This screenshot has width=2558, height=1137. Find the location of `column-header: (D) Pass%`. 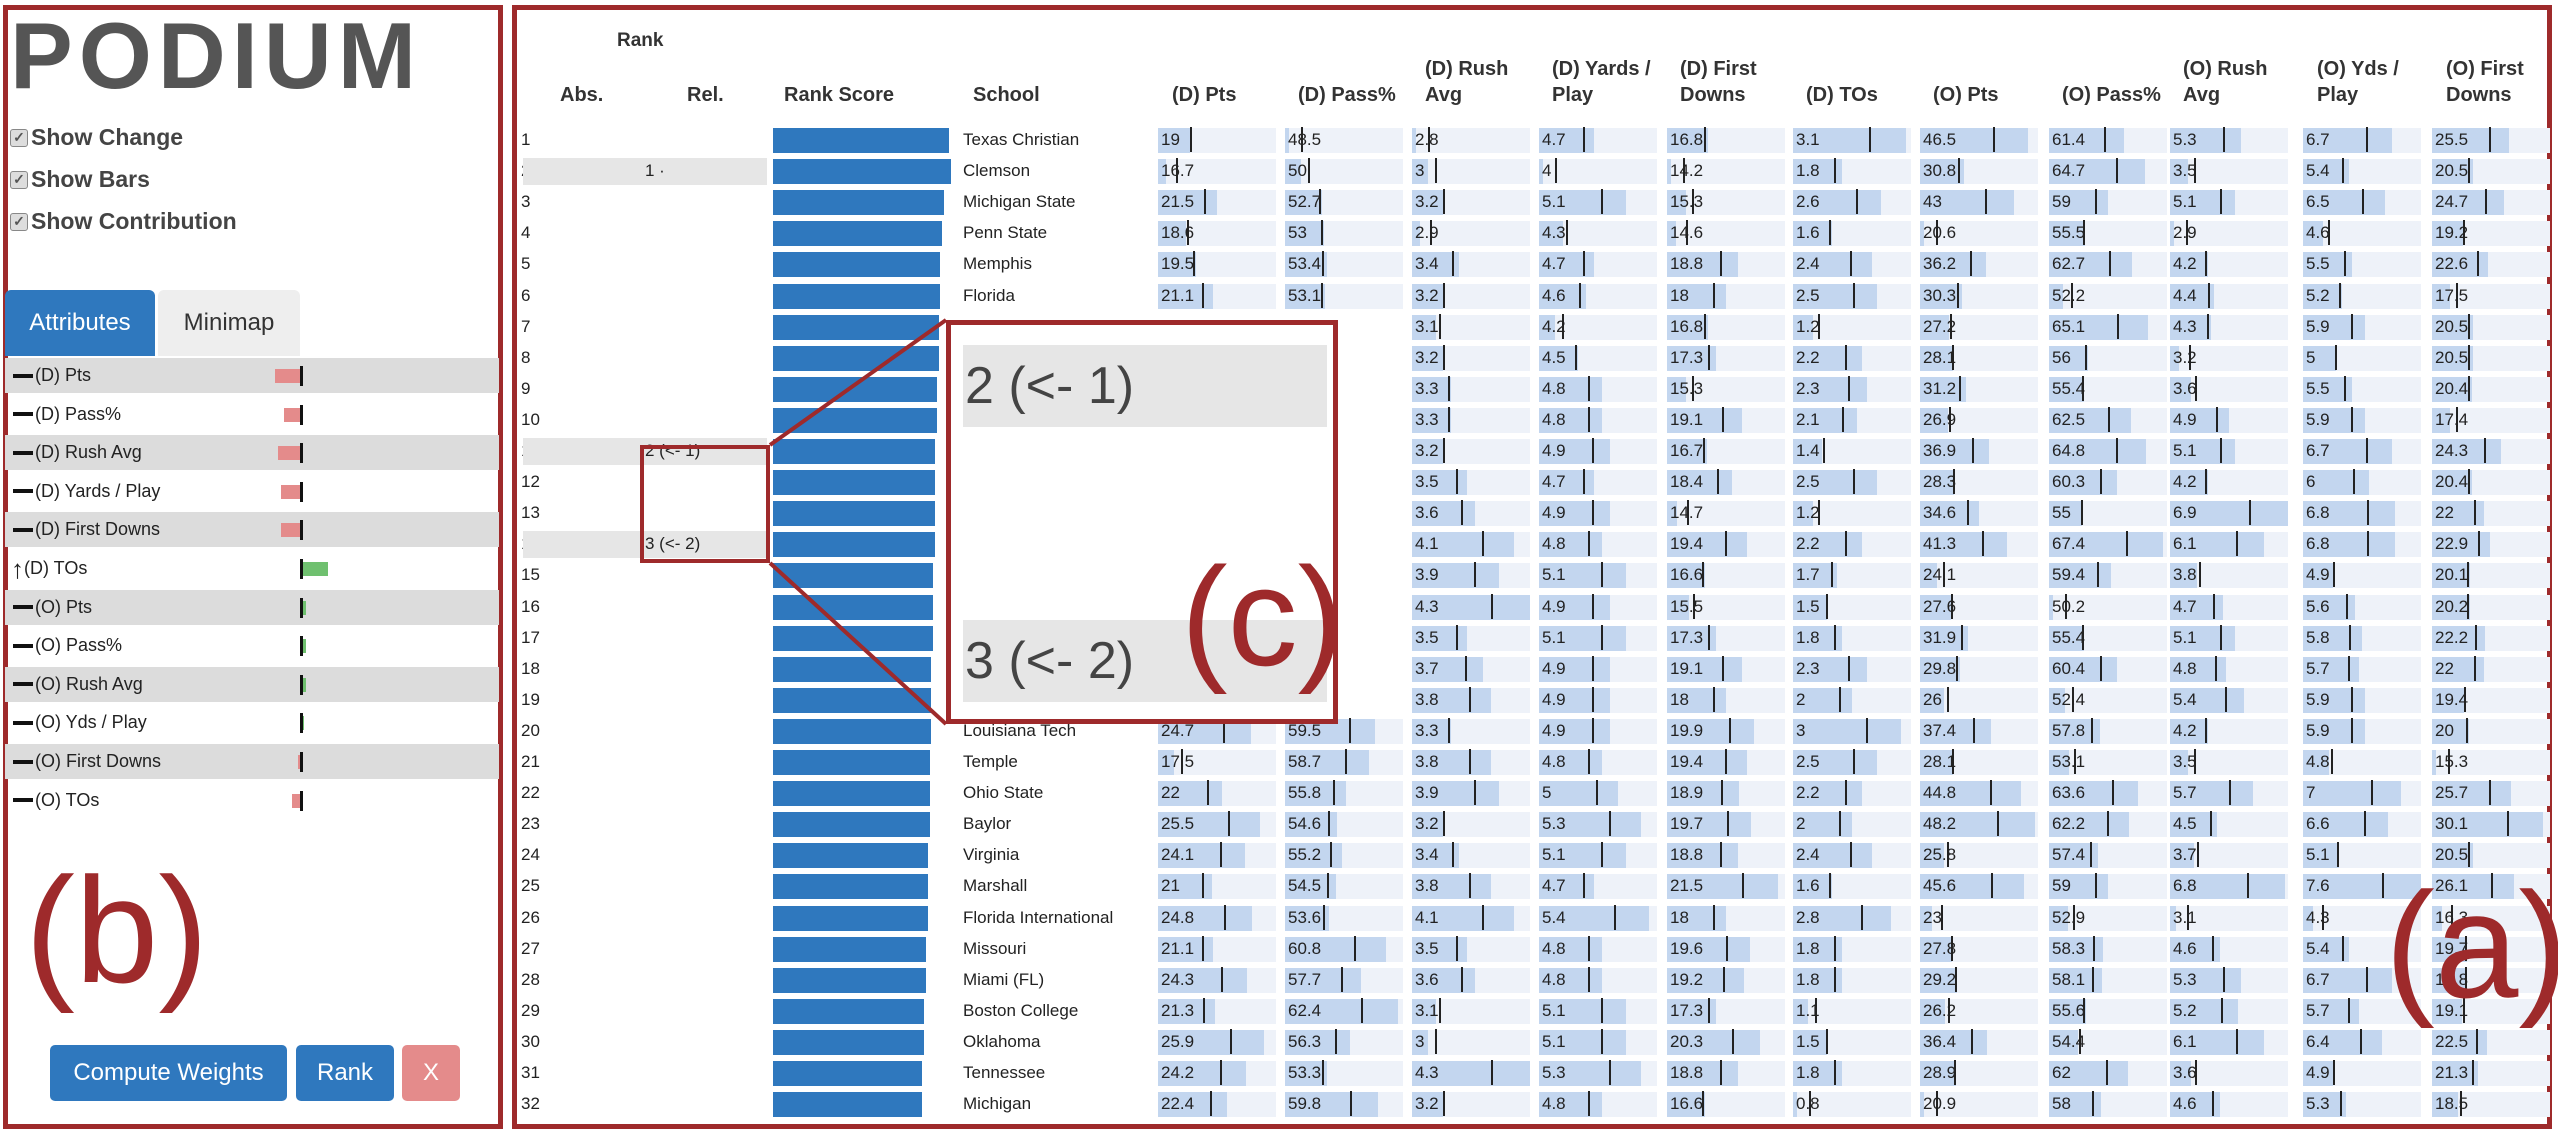

column-header: (D) Pass% is located at coordinates (1347, 95).